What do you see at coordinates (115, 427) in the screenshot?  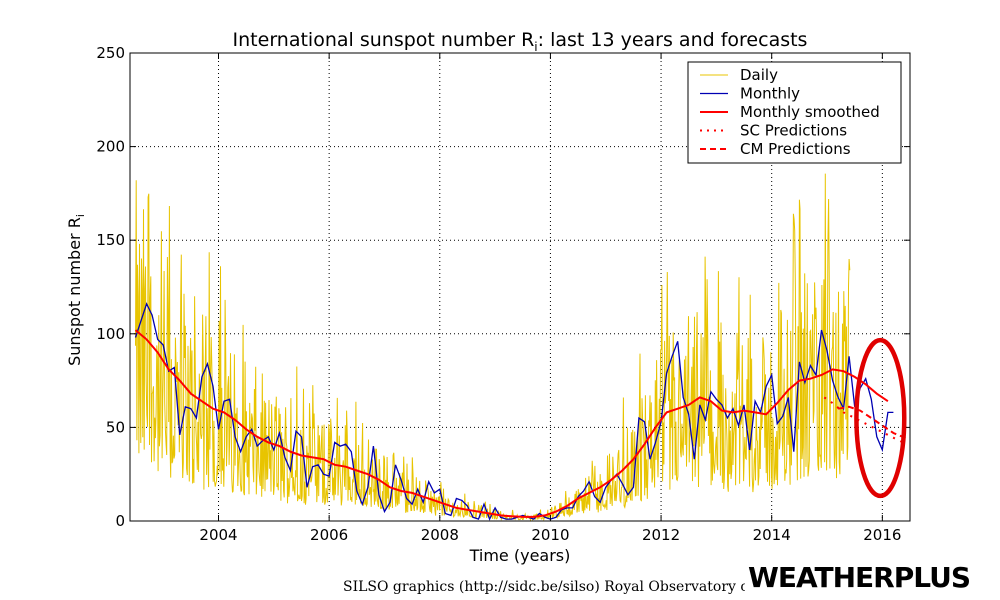 I see `y-tick-label-50: 50` at bounding box center [115, 427].